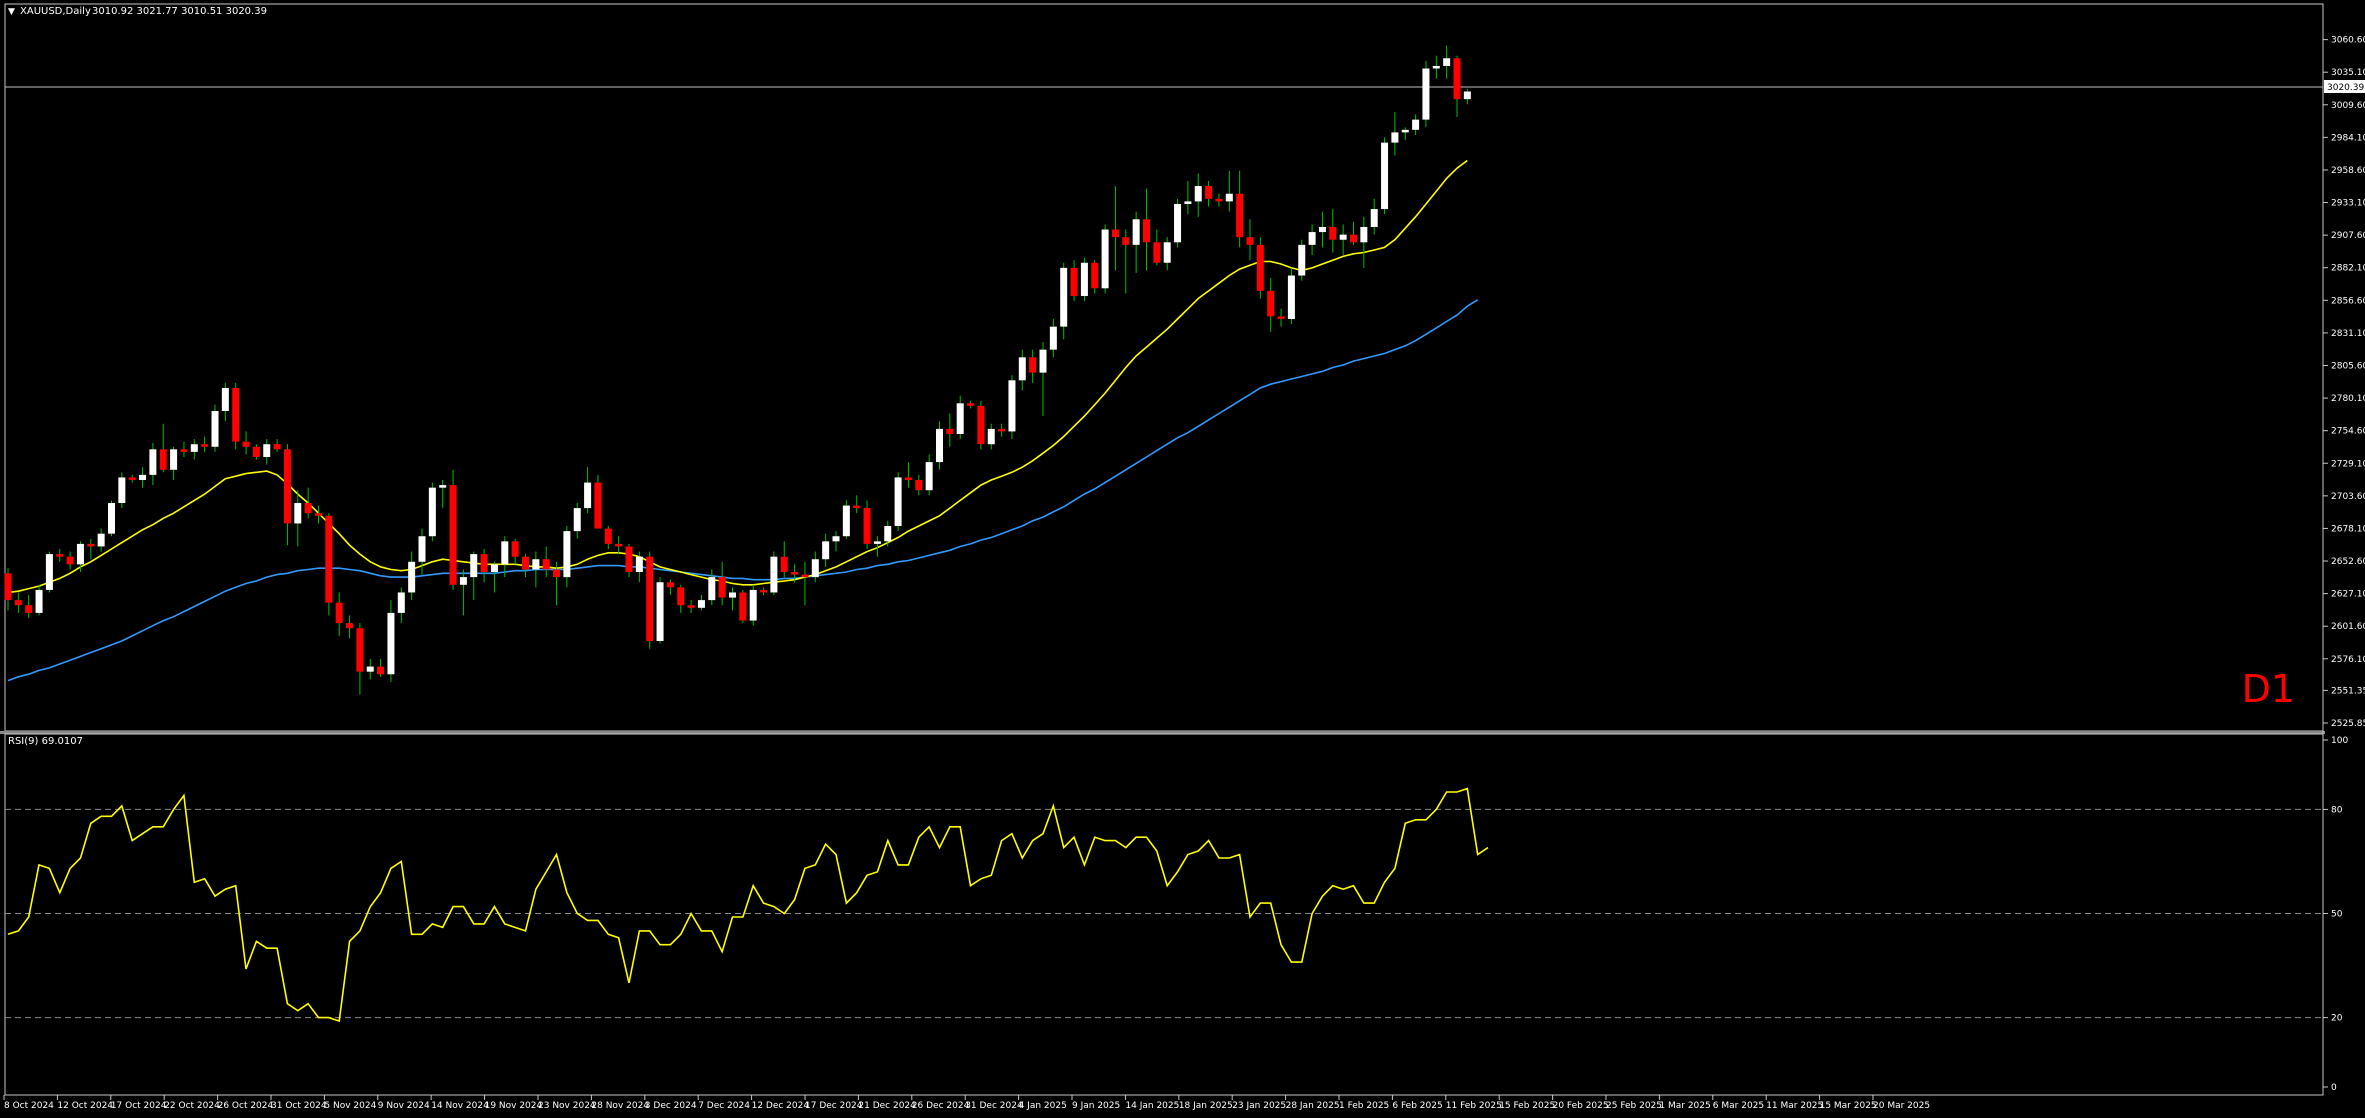 Image resolution: width=2365 pixels, height=1118 pixels. What do you see at coordinates (1162, 732) in the screenshot?
I see `pane-divider` at bounding box center [1162, 732].